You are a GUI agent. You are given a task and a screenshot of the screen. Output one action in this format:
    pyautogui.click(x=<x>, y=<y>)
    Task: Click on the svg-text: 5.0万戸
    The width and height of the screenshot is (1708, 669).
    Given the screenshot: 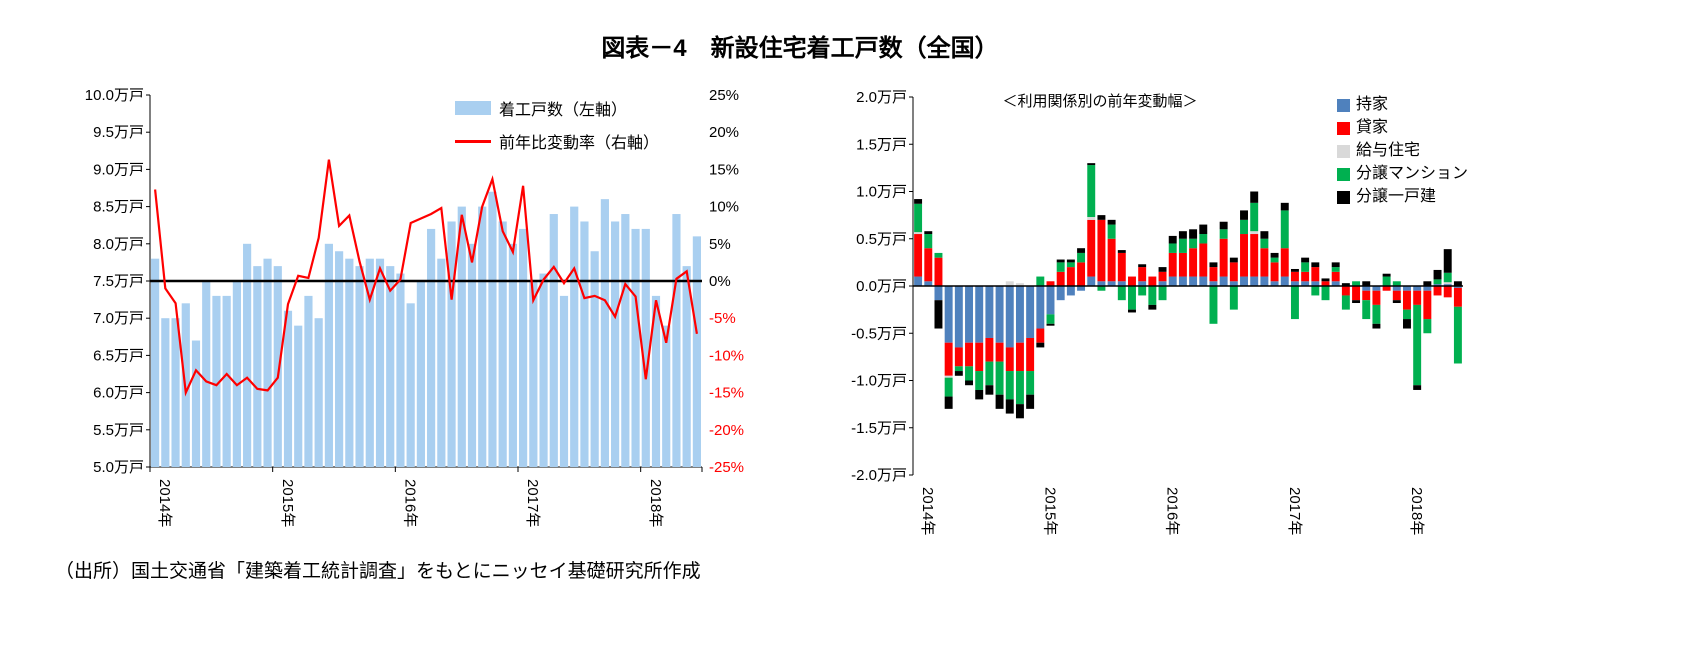 What is the action you would take?
    pyautogui.click(x=118, y=467)
    